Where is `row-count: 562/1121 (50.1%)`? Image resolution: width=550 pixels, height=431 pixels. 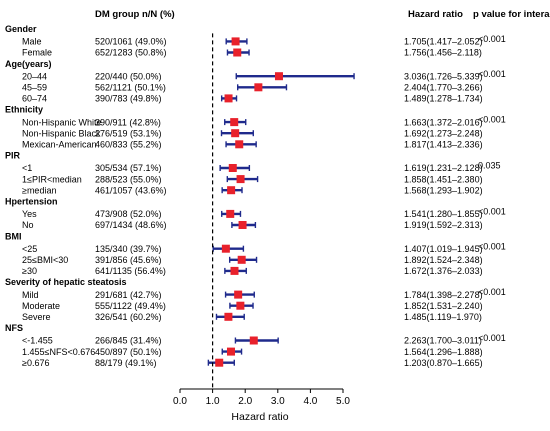
row-count: 562/1121 (50.1%) is located at coordinates (130, 88).